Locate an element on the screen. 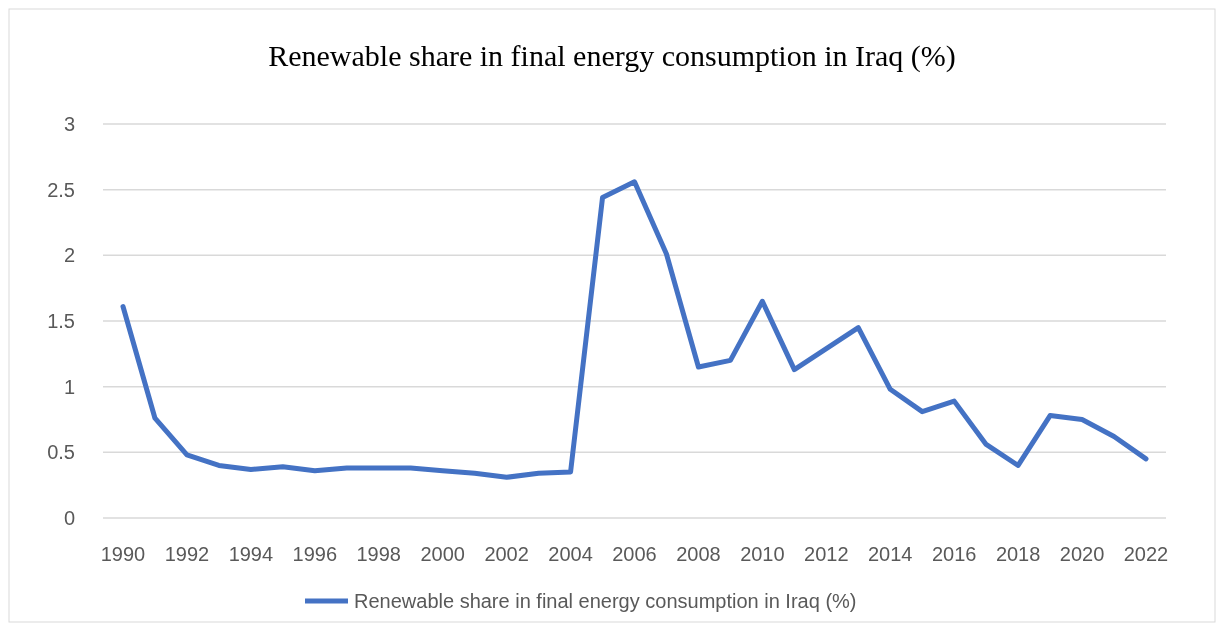 The height and width of the screenshot is (631, 1224). x-tick-label: 1998 is located at coordinates (378, 554).